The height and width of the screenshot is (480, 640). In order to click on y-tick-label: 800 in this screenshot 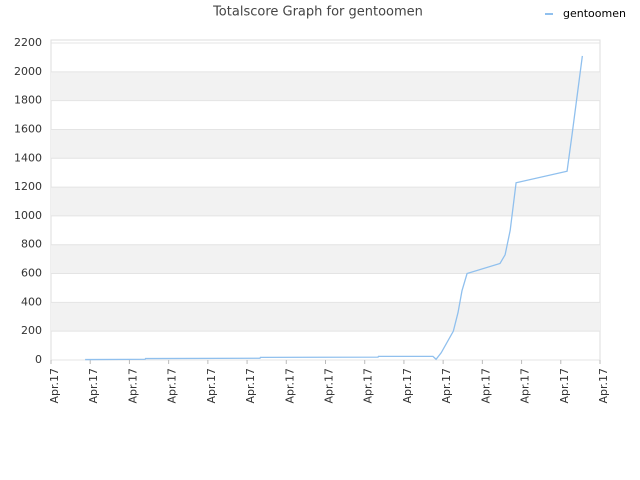, I will do `click(31, 244)`.